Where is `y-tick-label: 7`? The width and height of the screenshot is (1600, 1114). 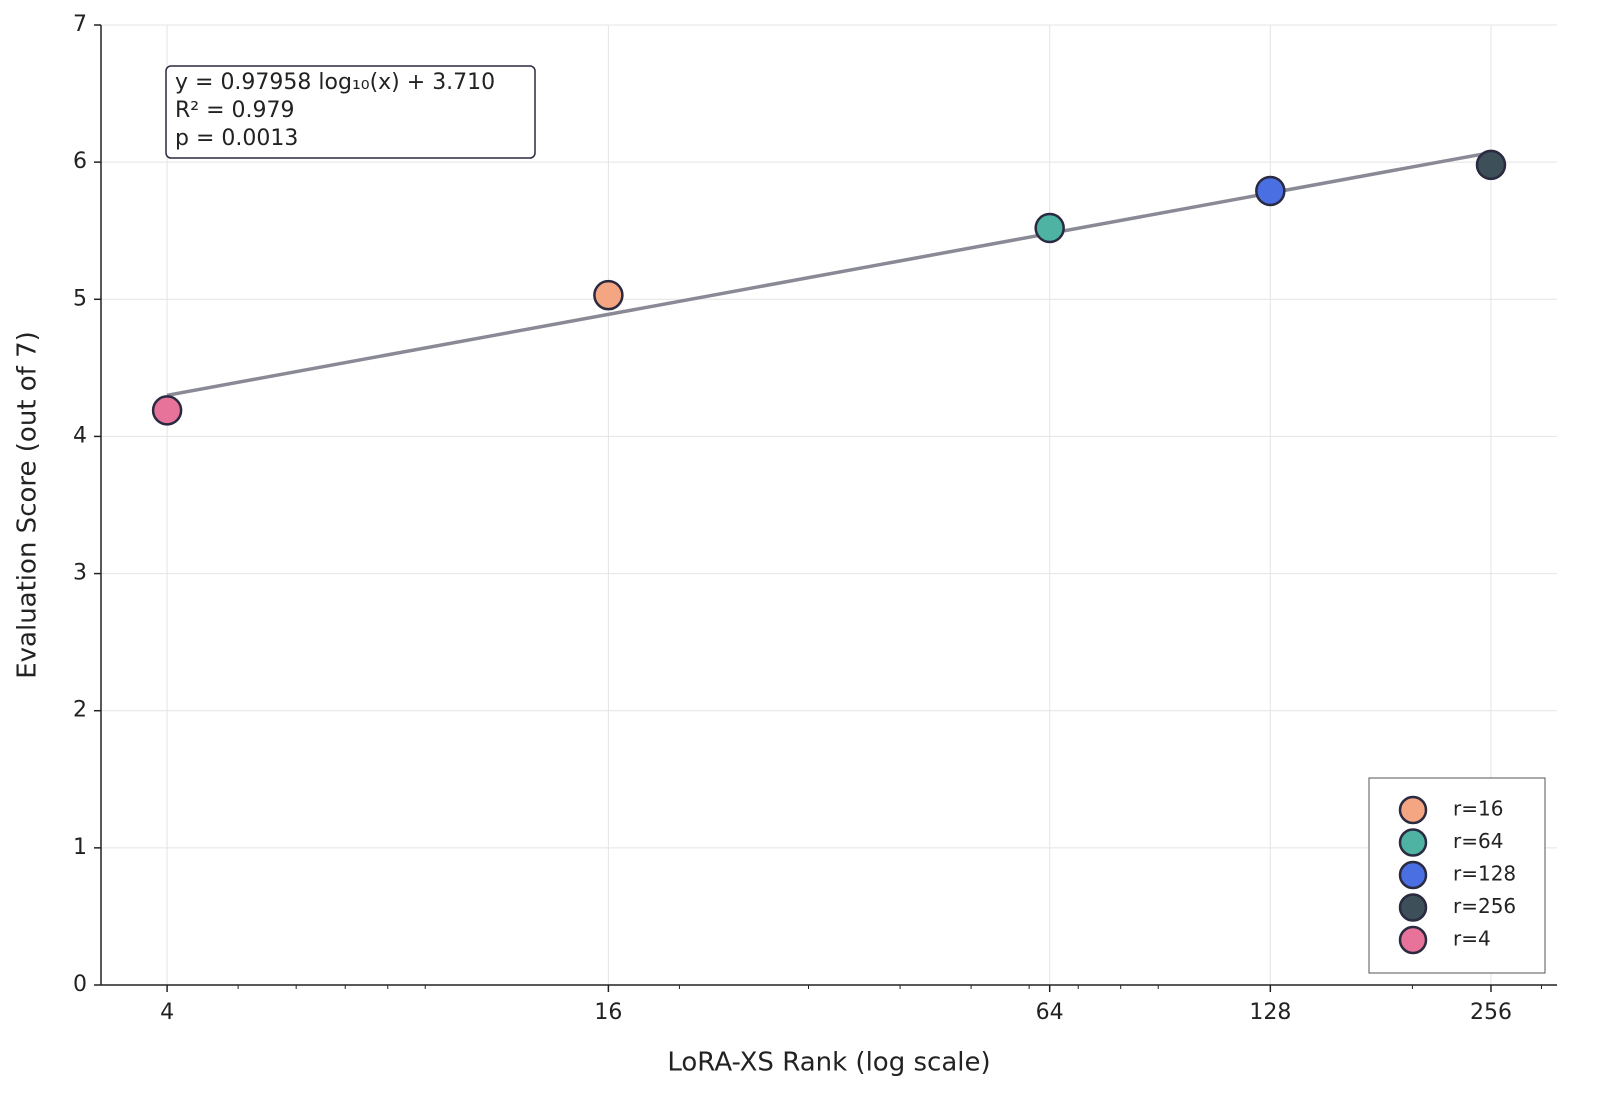
y-tick-label: 7 is located at coordinates (80, 24).